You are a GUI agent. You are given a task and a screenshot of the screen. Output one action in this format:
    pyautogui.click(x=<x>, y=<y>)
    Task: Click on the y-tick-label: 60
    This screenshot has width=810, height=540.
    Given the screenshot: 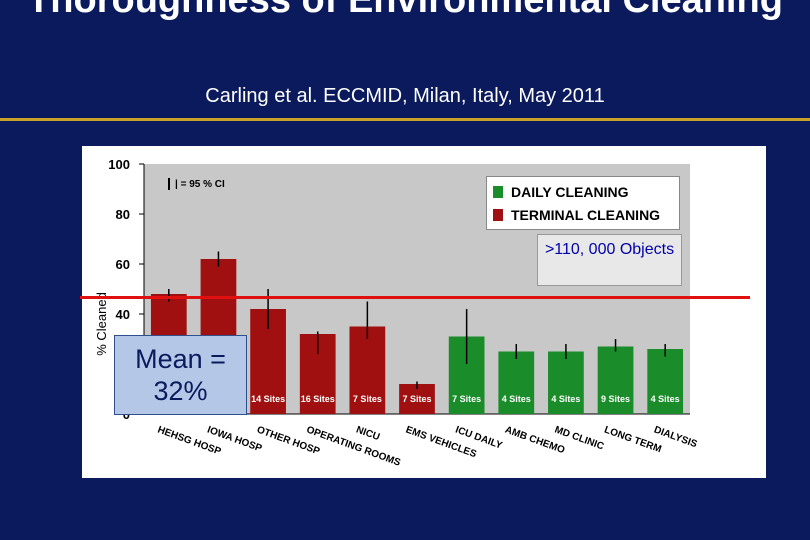 What is the action you would take?
    pyautogui.click(x=123, y=264)
    